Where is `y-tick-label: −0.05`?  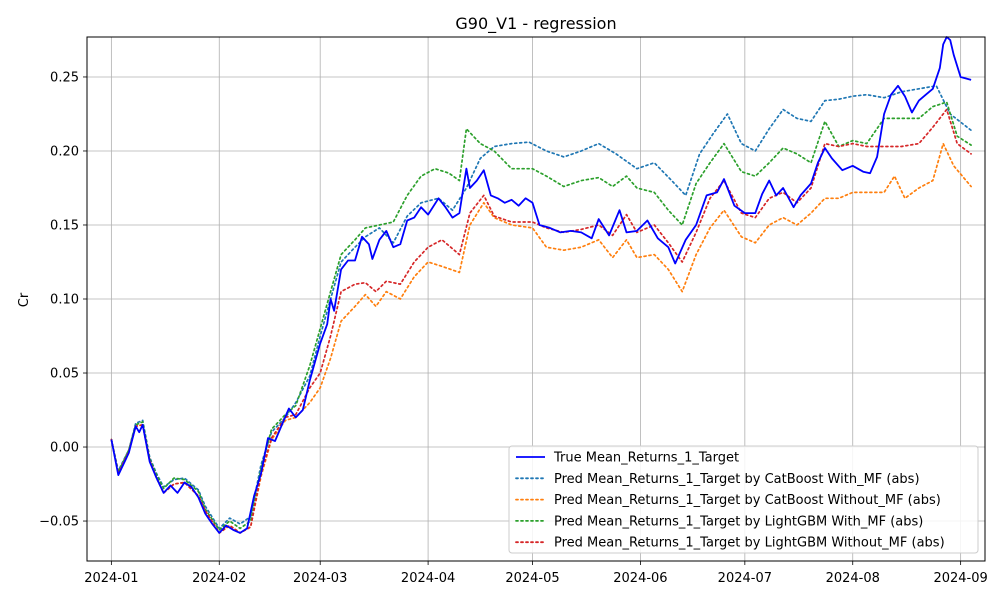 y-tick-label: −0.05 is located at coordinates (59, 522).